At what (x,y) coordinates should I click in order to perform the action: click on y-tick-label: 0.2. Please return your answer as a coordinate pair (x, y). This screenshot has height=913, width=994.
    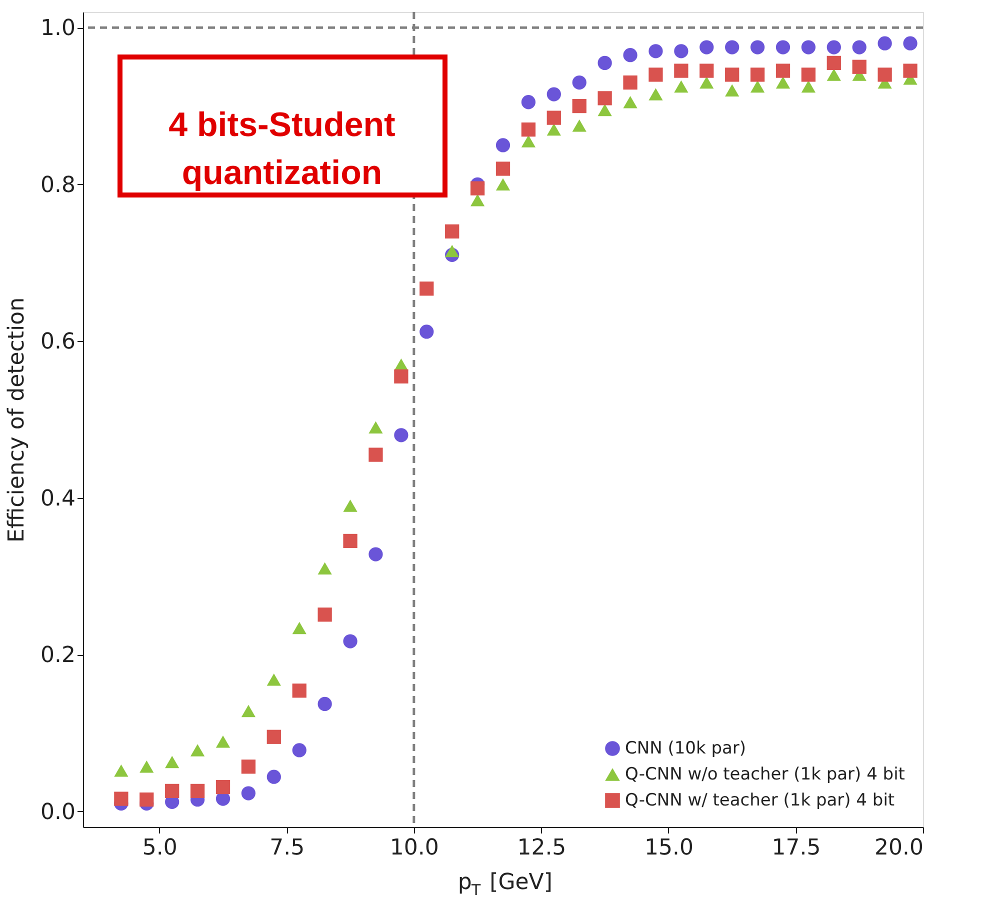
    Looking at the image, I should click on (58, 655).